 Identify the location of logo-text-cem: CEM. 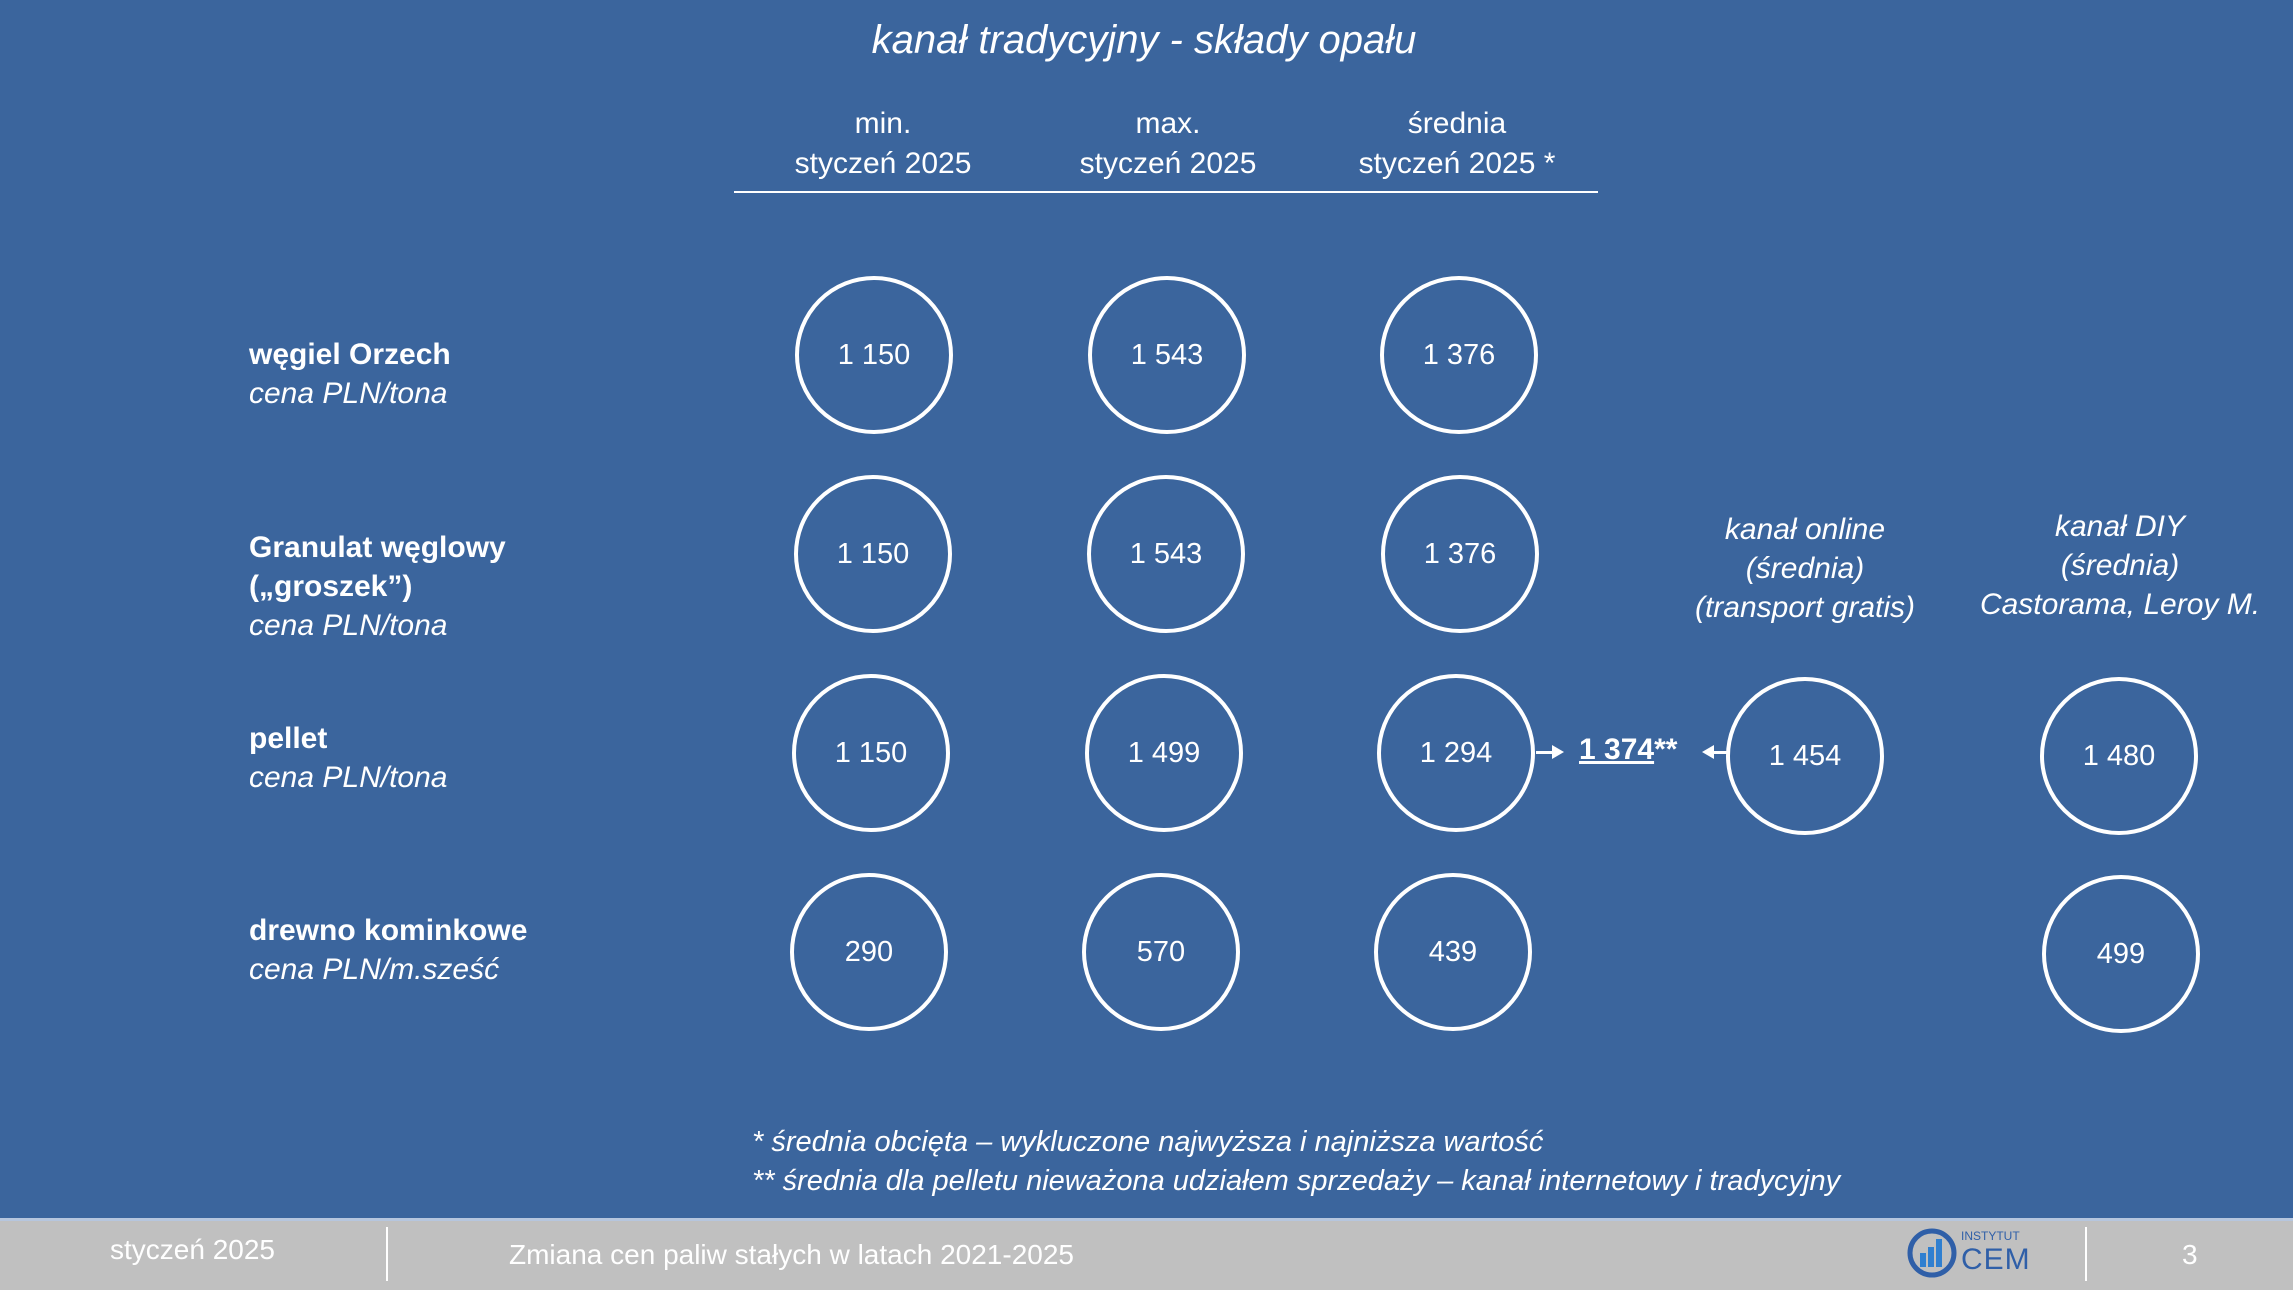
(1996, 1259).